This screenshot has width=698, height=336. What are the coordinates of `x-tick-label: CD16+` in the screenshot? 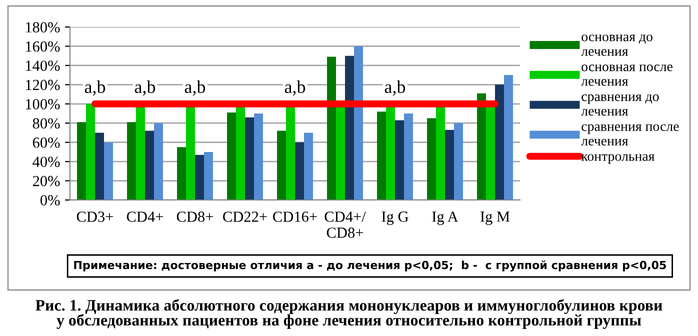 It's located at (295, 217).